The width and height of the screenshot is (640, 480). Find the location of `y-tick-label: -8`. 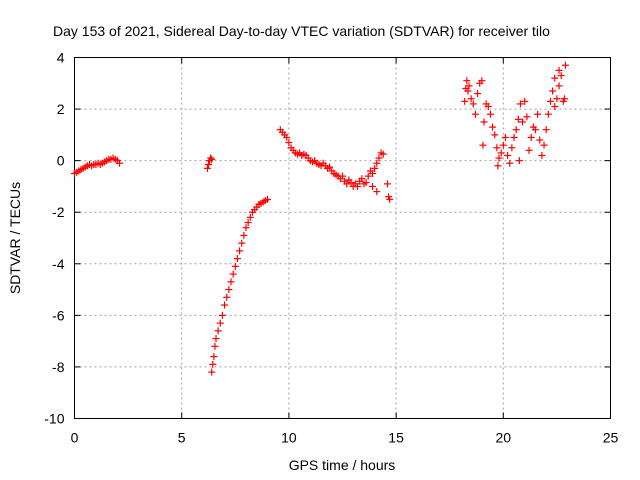

y-tick-label: -8 is located at coordinates (58, 367).